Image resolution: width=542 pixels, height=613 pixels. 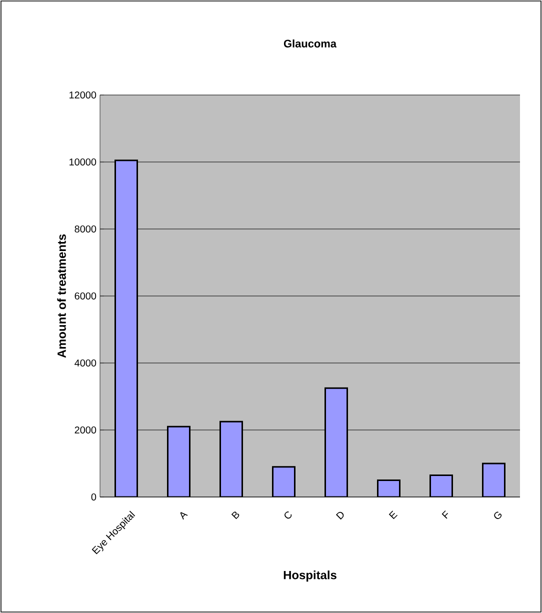 I want to click on x-axis-title: Hospitals, so click(x=310, y=576).